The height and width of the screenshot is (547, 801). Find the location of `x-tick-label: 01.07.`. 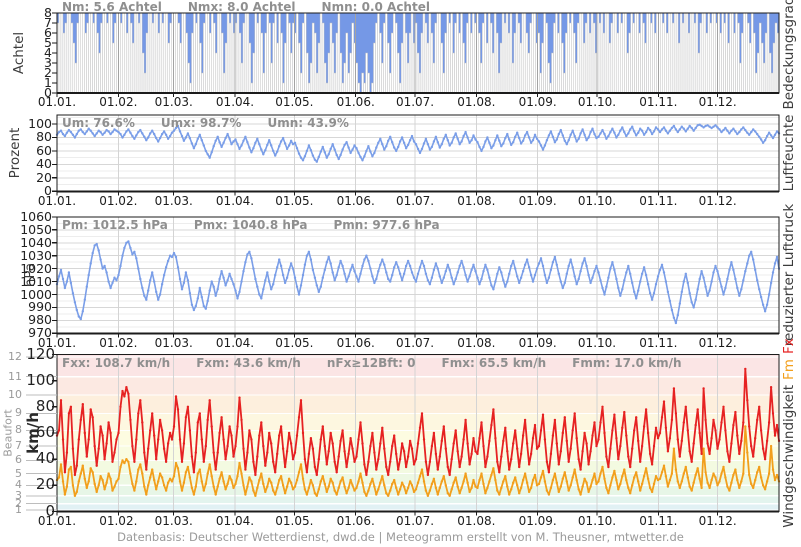

x-tick-label: 01.07. is located at coordinates (415, 520).